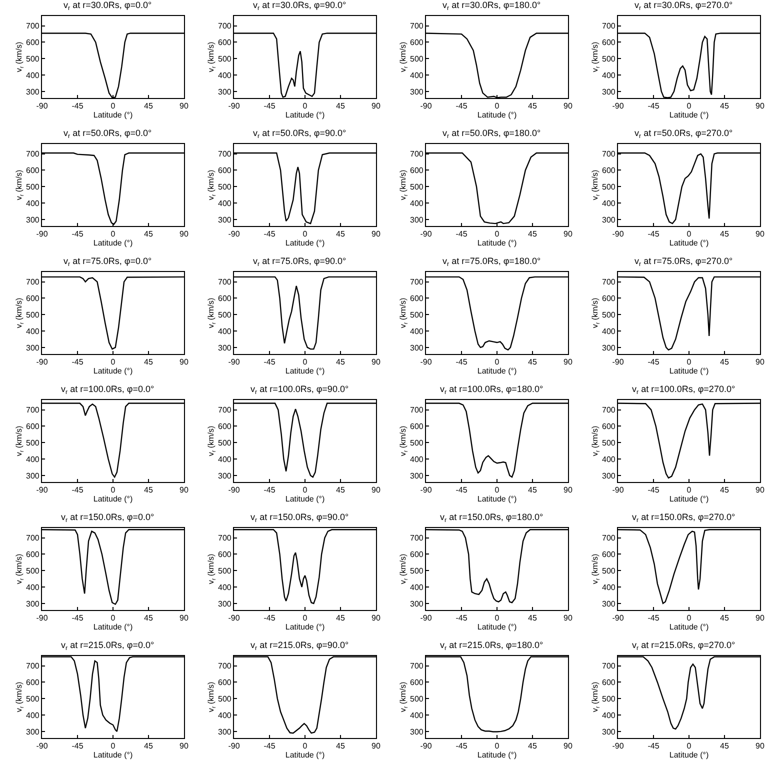 The width and height of the screenshot is (768, 768). Describe the element at coordinates (305, 313) in the screenshot. I see `line-series` at that location.